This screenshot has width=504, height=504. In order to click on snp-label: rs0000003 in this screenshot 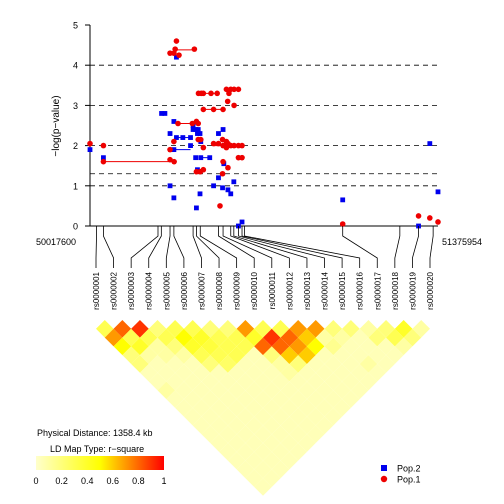, I will do `click(131, 290)`.